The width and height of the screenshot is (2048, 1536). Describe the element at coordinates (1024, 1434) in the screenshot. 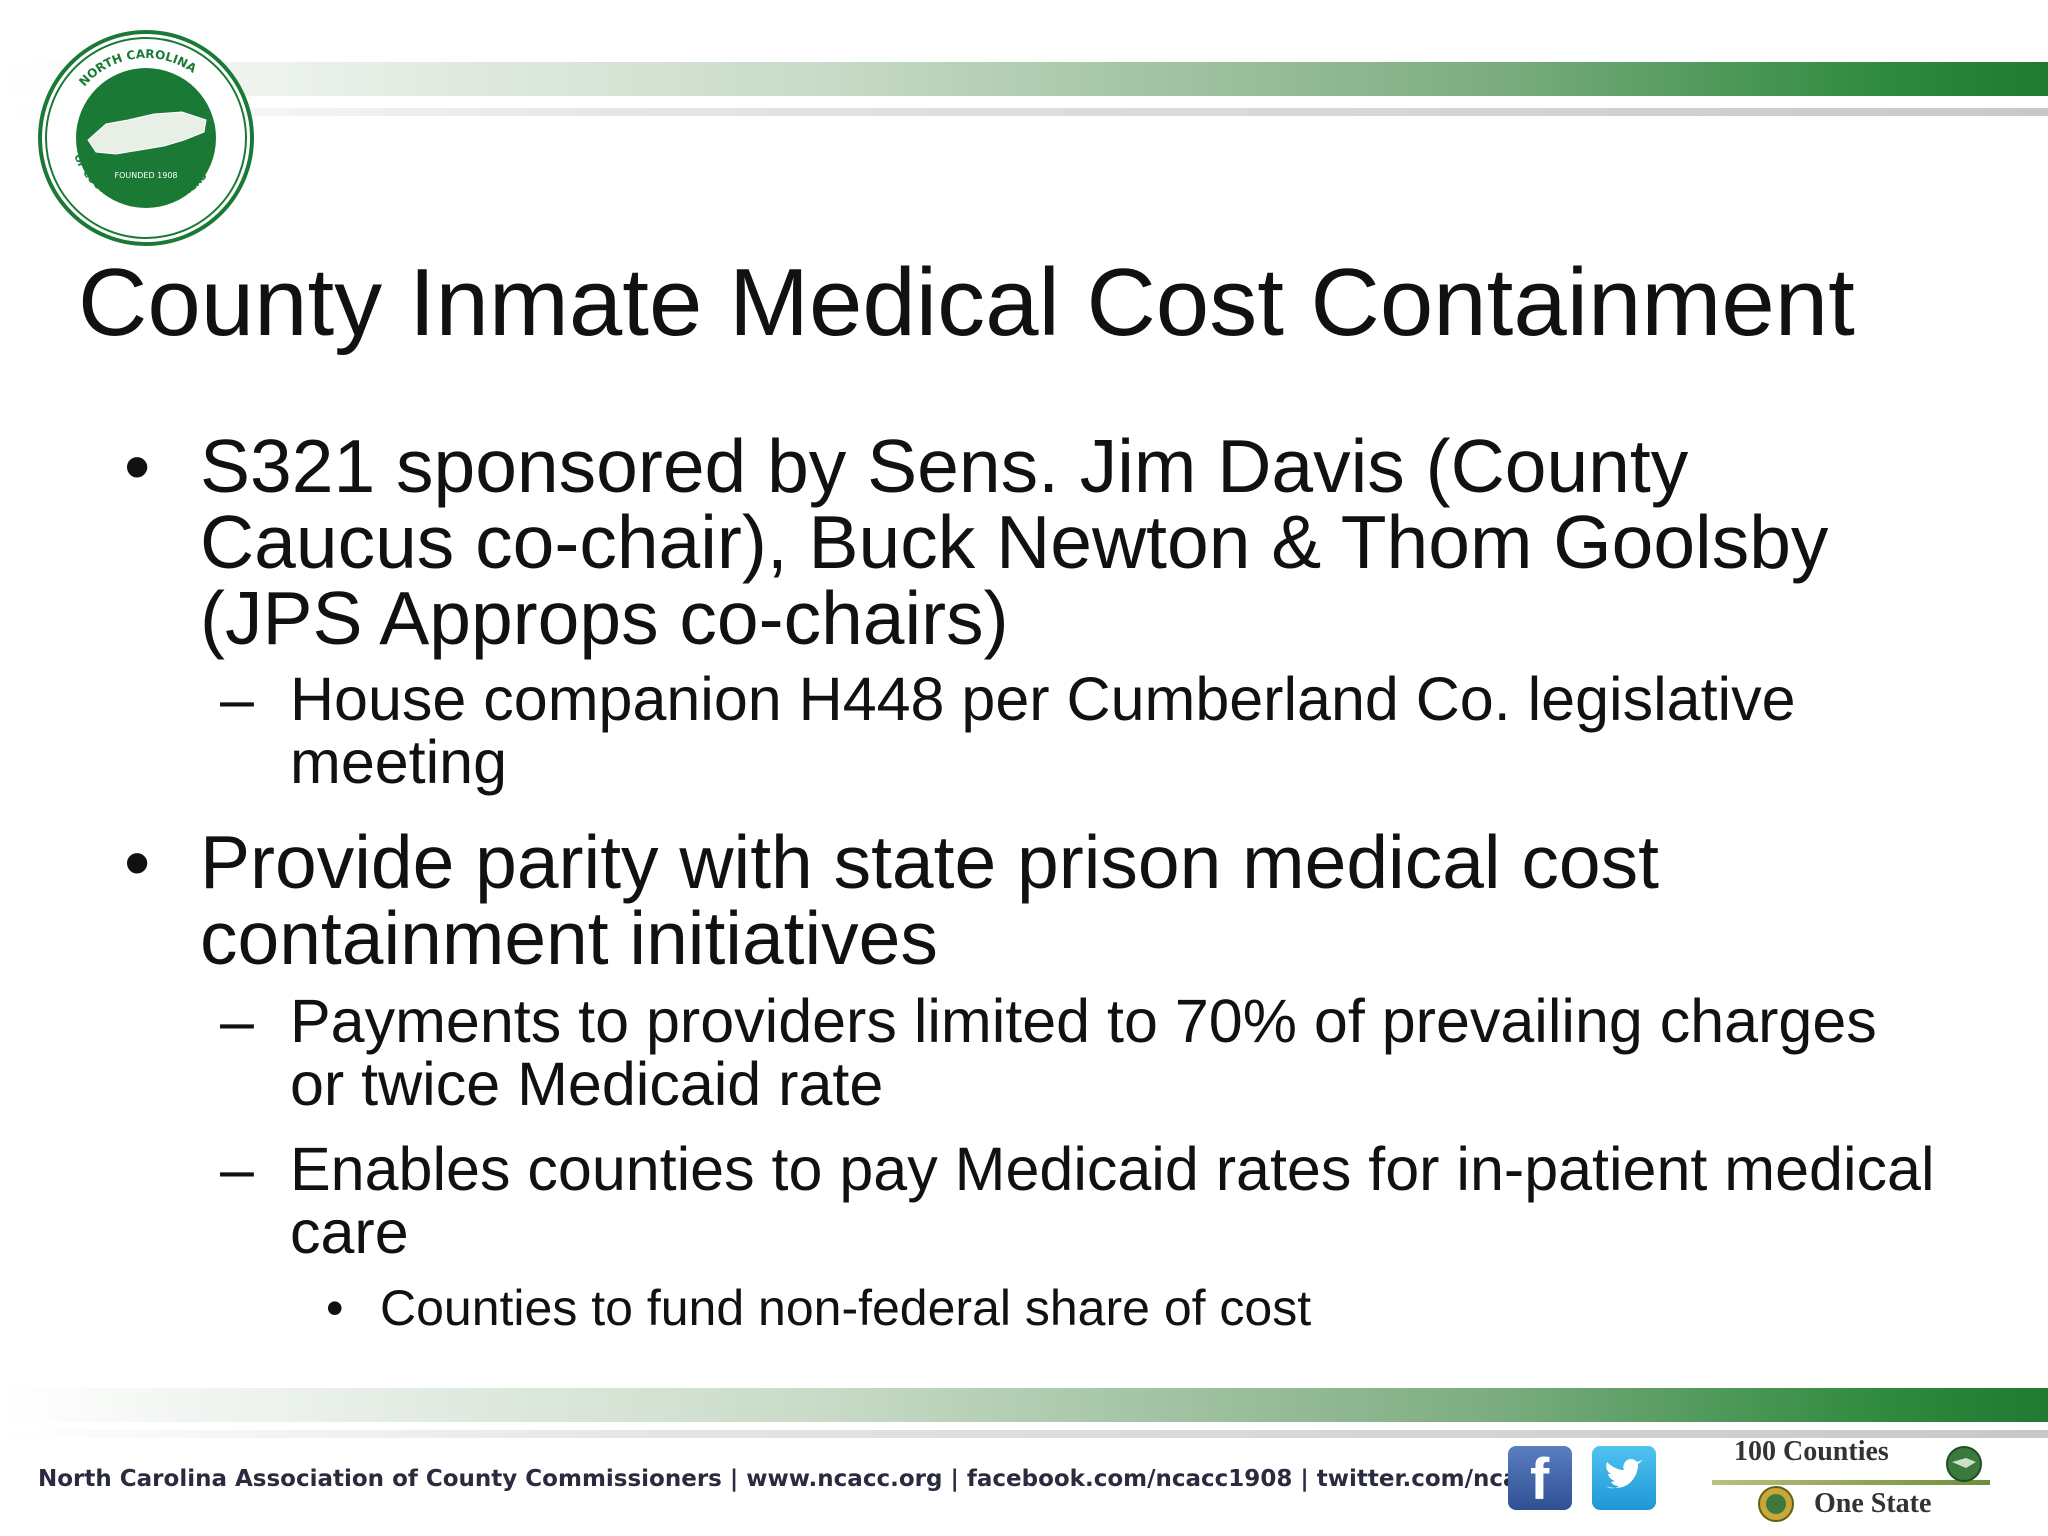

I see `footer-decorative-line` at that location.